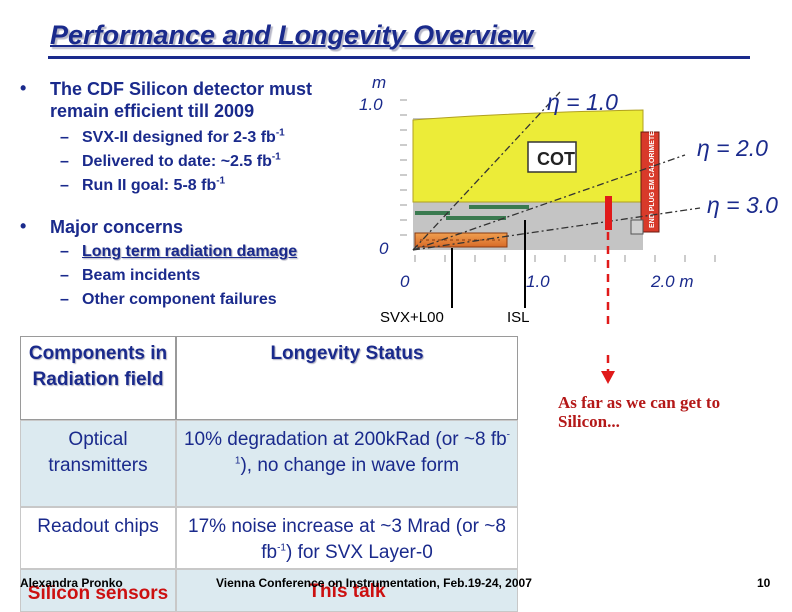  What do you see at coordinates (98, 538) in the screenshot?
I see `table-cell-component: Readout chips` at bounding box center [98, 538].